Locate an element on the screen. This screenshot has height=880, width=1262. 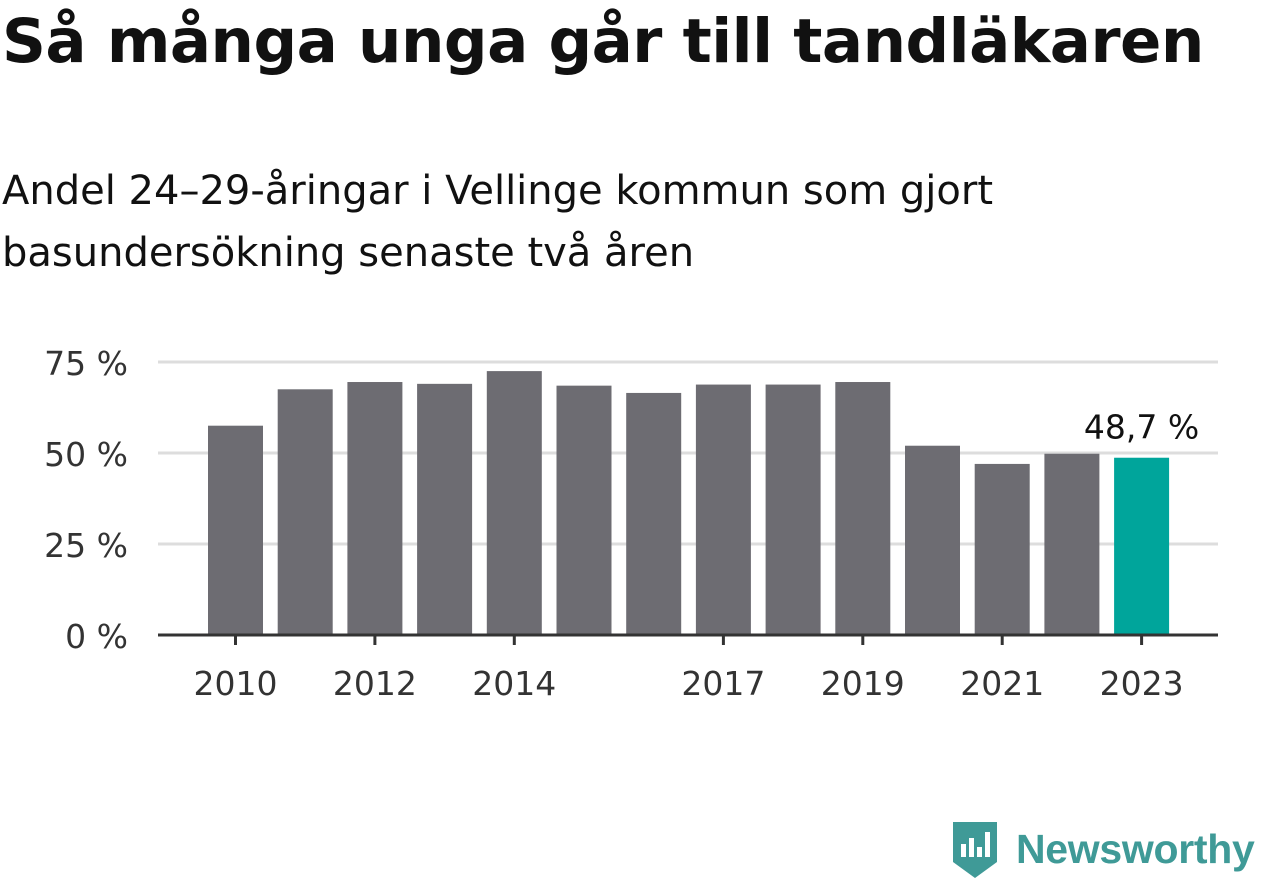
newsworthy-logo-icon is located at coordinates (975, 850).